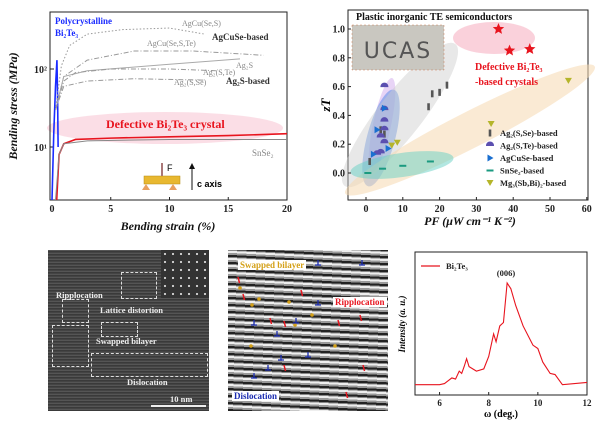  I want to click on ucas-logo-image: UCAS, so click(398, 47).